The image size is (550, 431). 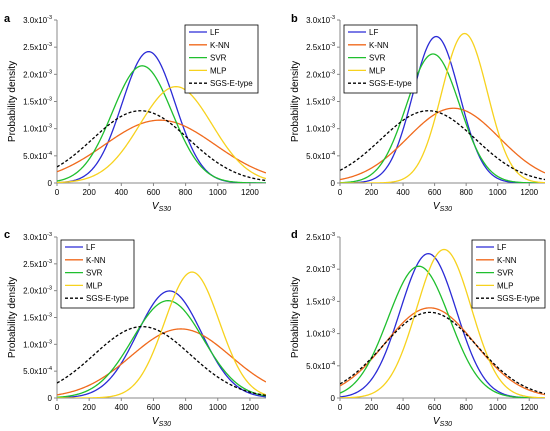 What do you see at coordinates (294, 19) in the screenshot?
I see `panel-label: b` at bounding box center [294, 19].